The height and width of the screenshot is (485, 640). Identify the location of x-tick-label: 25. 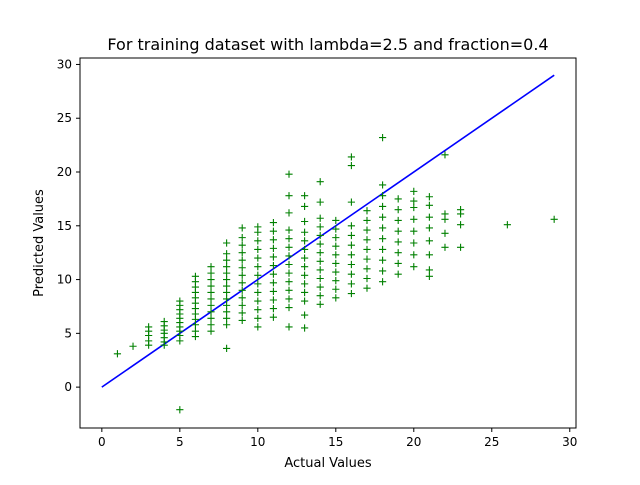
(491, 442).